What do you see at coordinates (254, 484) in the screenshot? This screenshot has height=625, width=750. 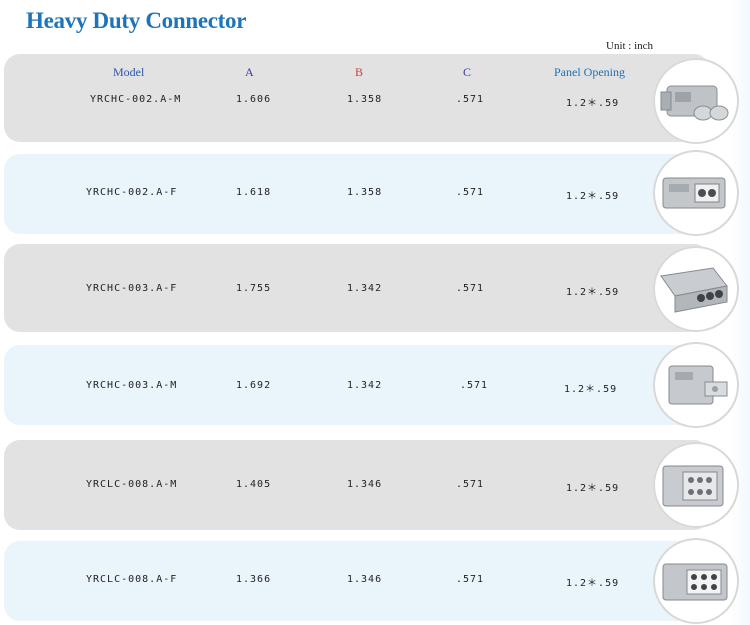 I see `cell-a: 1.405` at bounding box center [254, 484].